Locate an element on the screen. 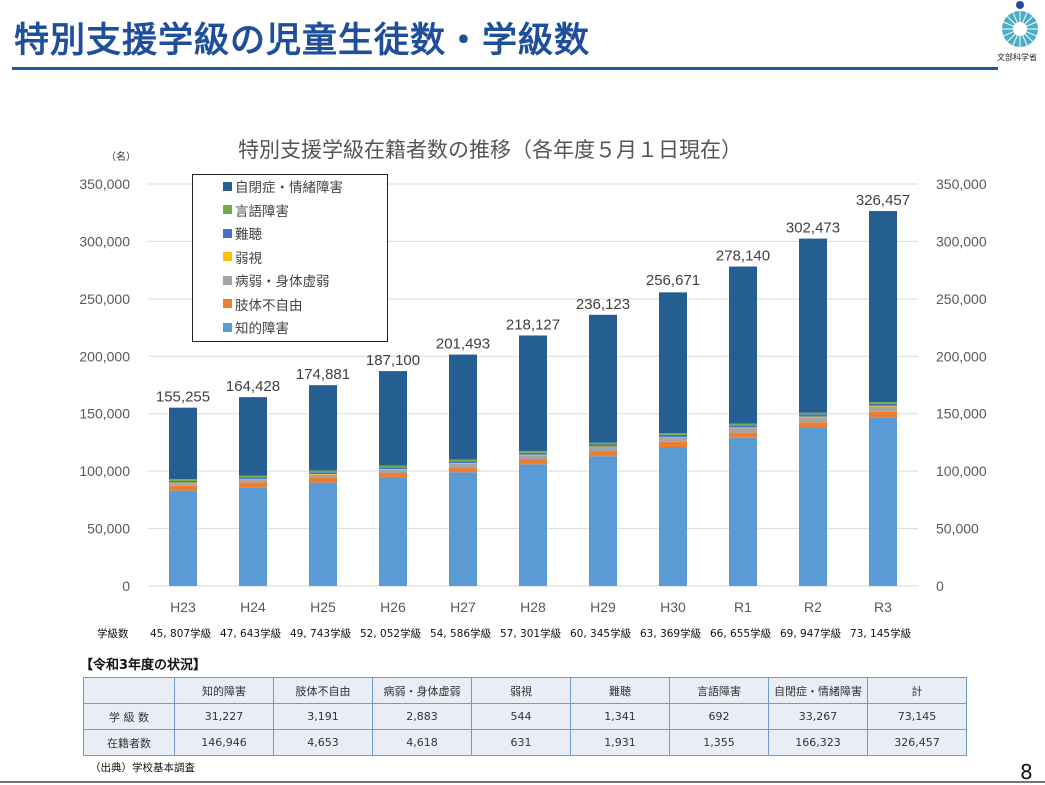  table-header-cell: 弱視 is located at coordinates (521, 690).